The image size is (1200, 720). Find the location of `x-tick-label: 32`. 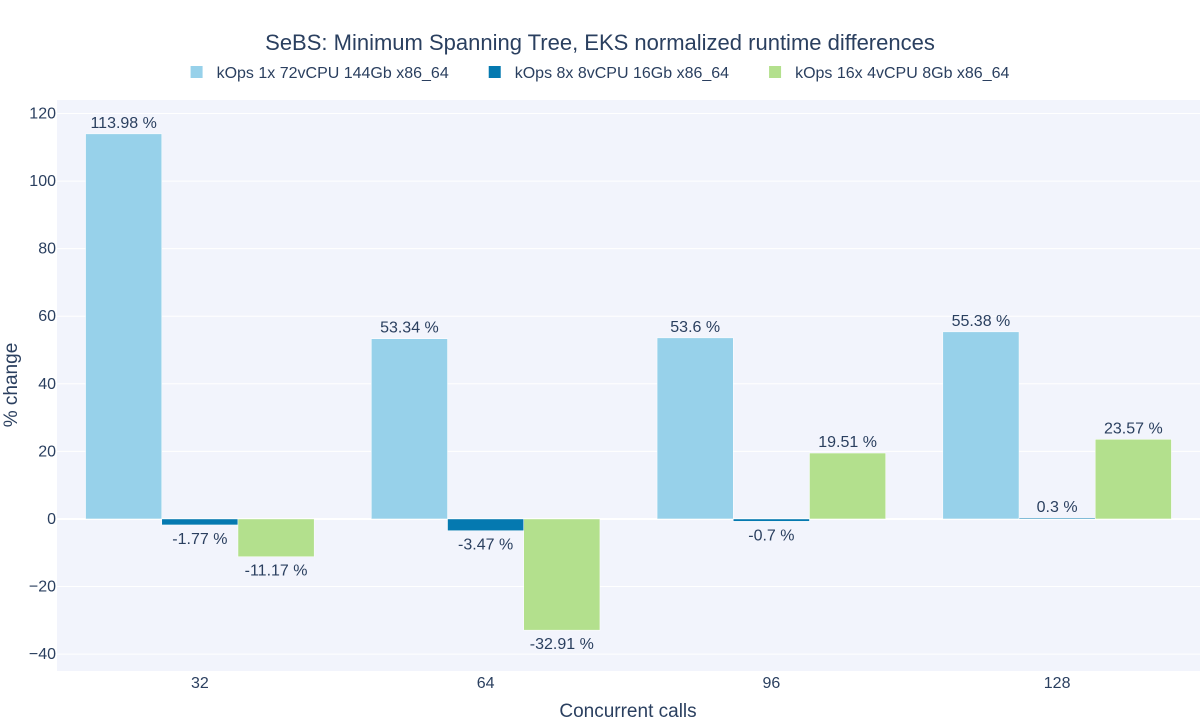

x-tick-label: 32 is located at coordinates (200, 683).